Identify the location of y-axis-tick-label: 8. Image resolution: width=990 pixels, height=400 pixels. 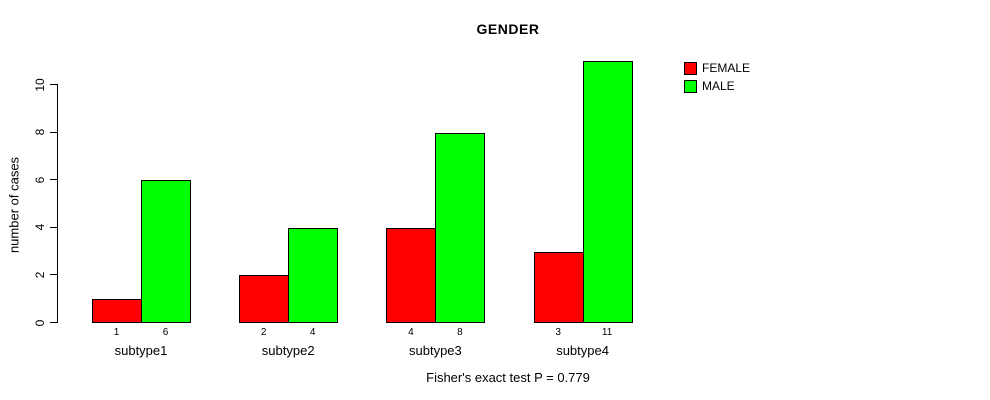
(40, 132).